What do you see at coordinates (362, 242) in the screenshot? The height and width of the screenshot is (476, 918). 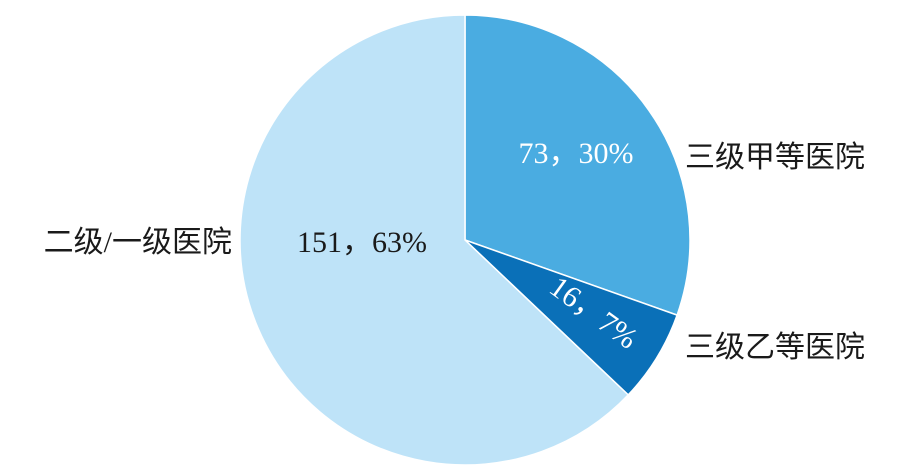 I see `value-label: 151，63%` at bounding box center [362, 242].